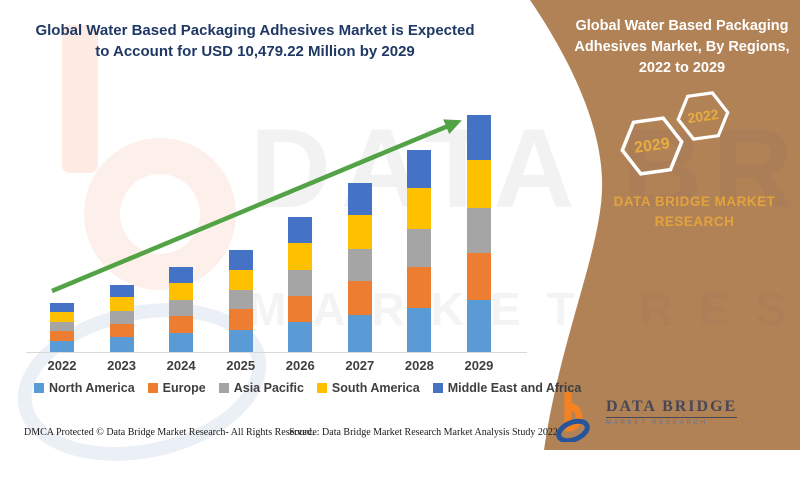 The width and height of the screenshot is (800, 483). Describe the element at coordinates (478, 230) in the screenshot. I see `segment-asia-pacific-2029` at that location.